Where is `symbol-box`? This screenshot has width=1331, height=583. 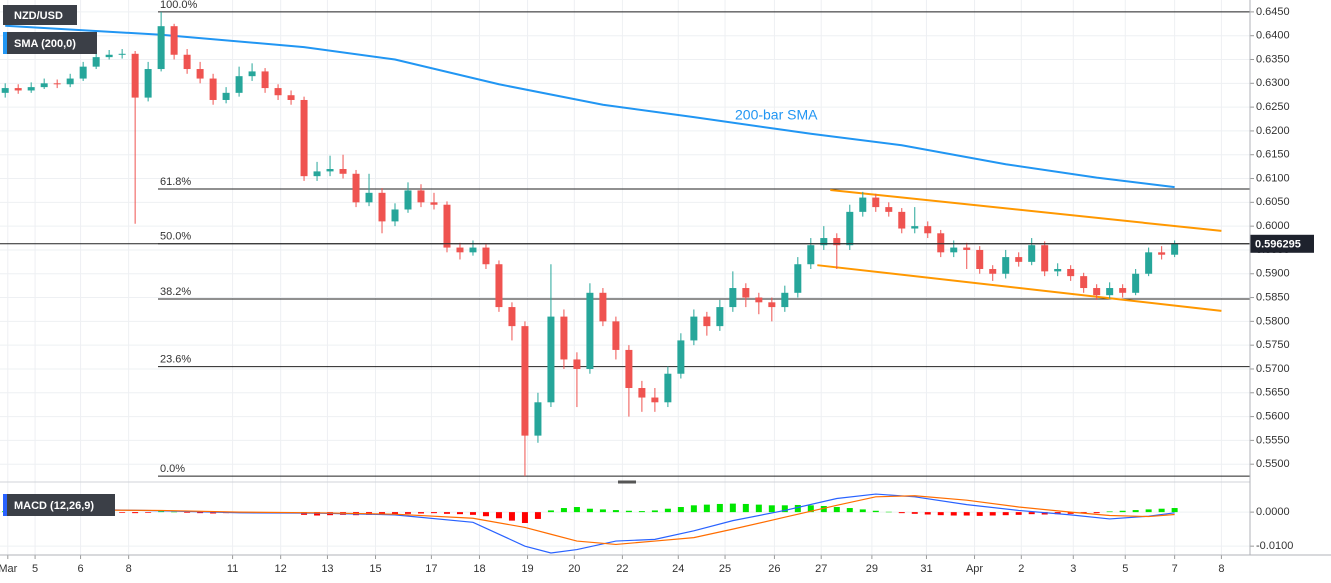
symbol-box is located at coordinates (40, 15).